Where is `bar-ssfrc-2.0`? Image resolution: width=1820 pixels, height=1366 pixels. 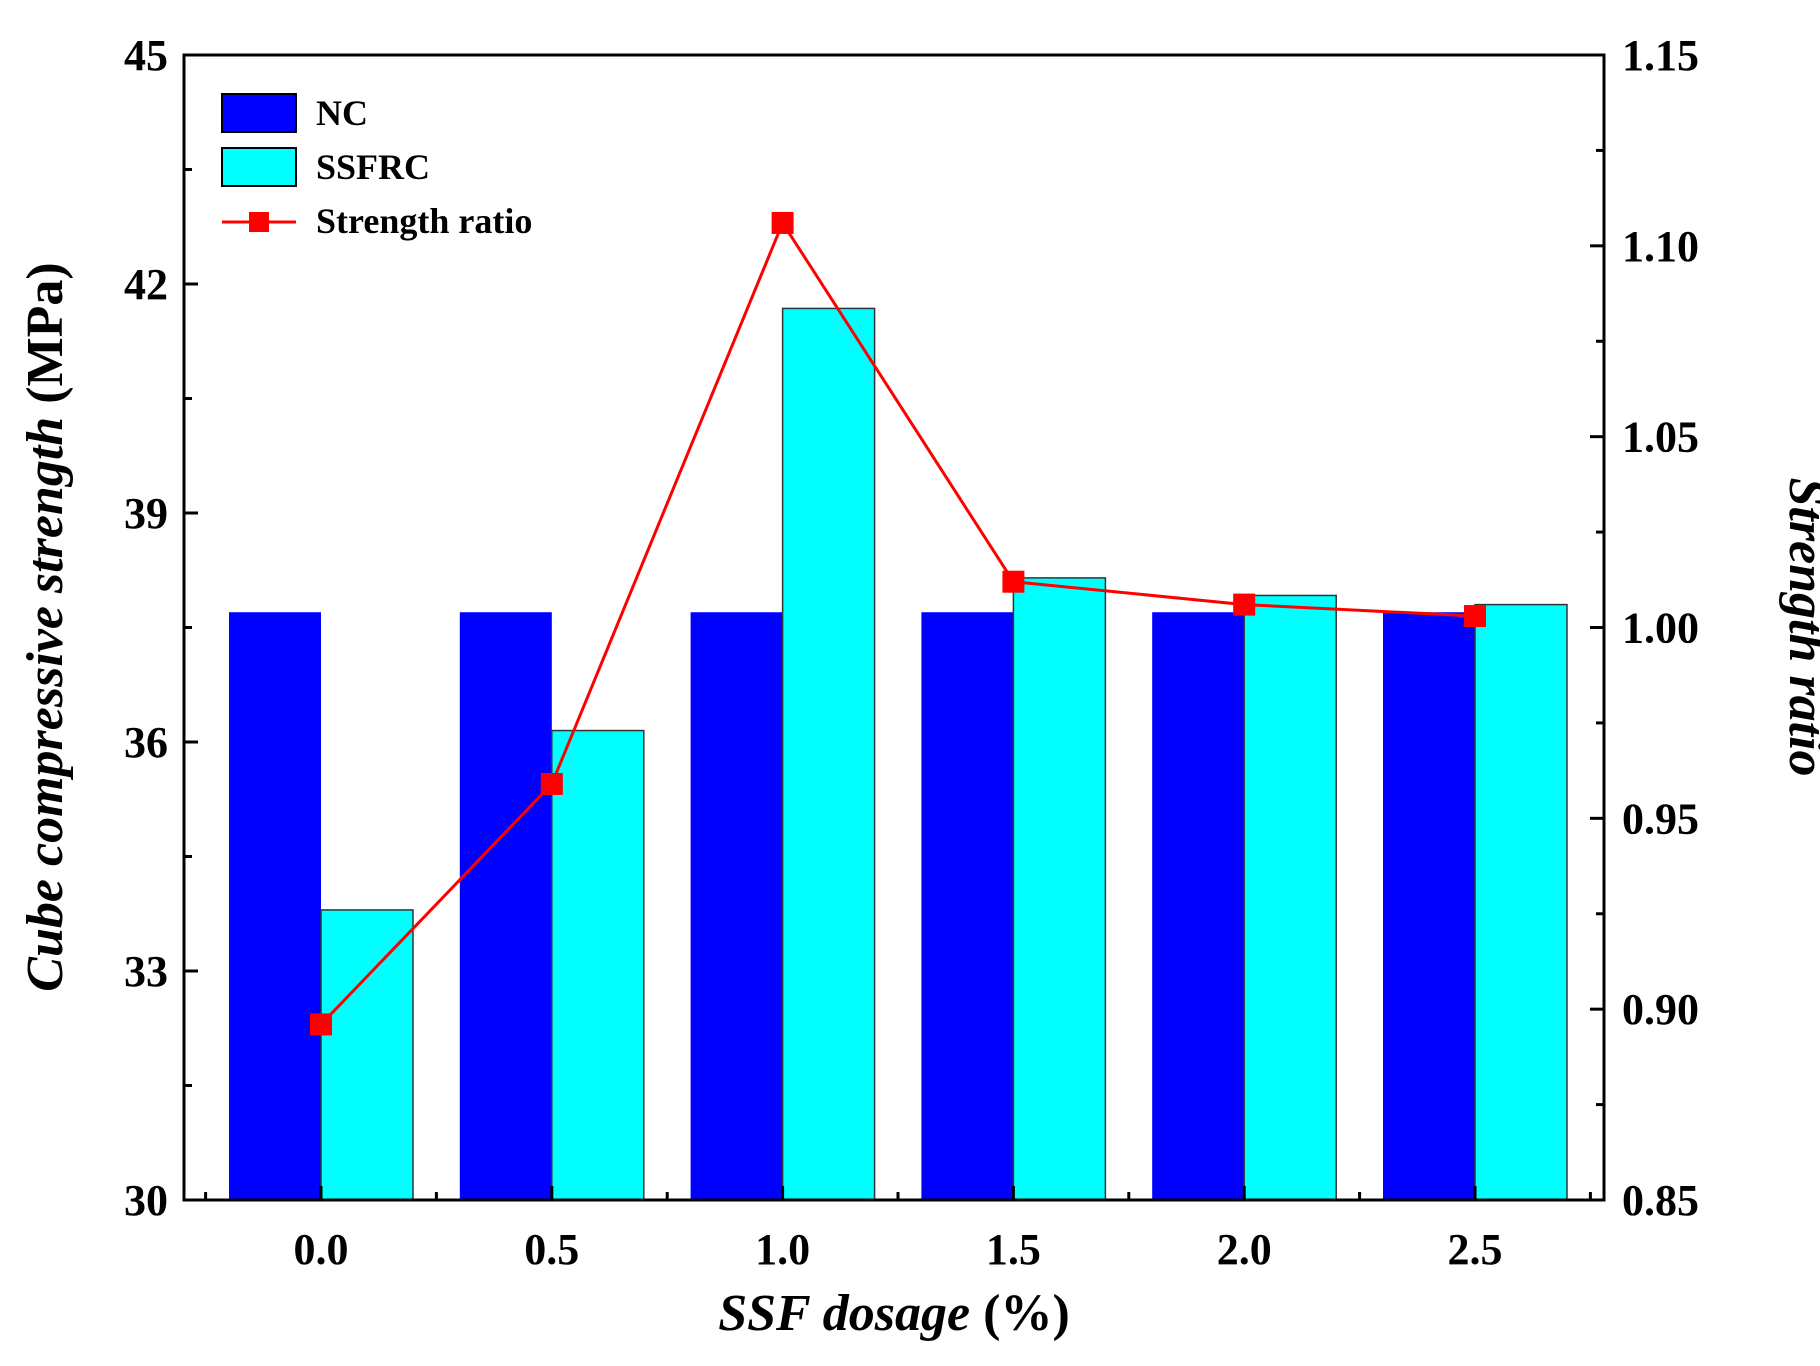
bar-ssfrc-2.0 is located at coordinates (1290, 897).